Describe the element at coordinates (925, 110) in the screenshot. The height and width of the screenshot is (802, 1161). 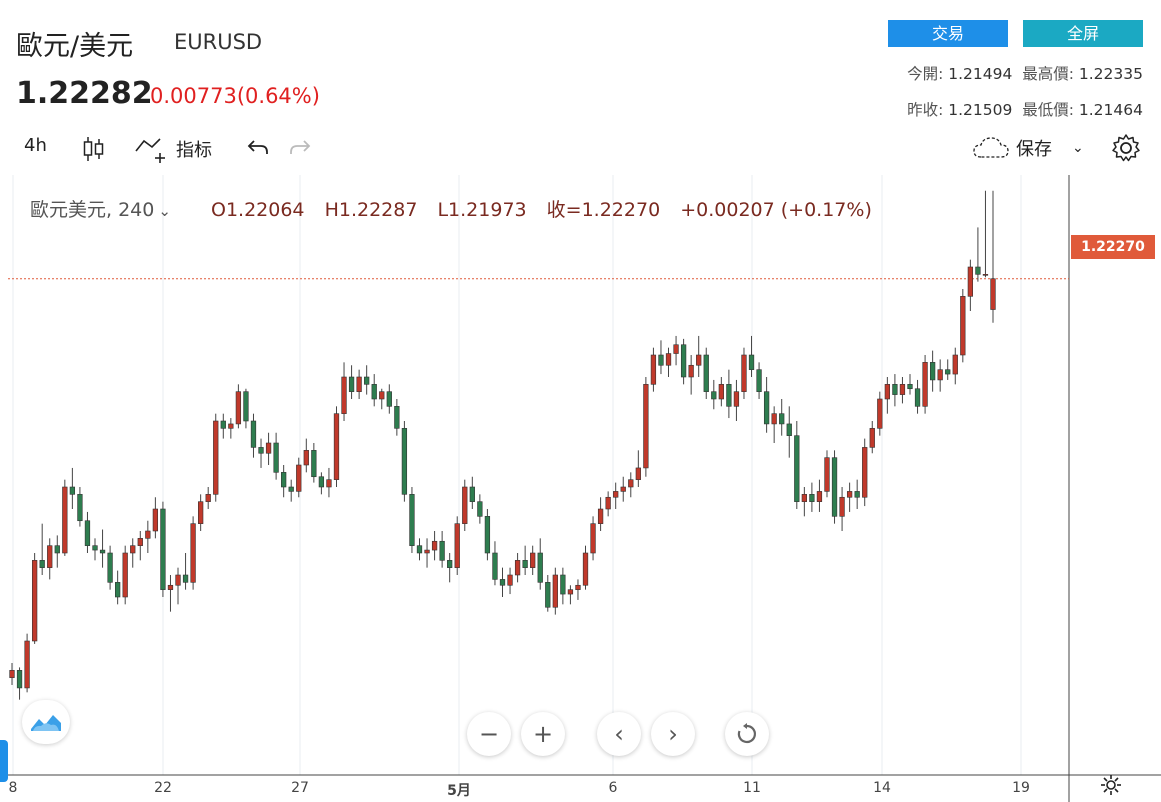
I see `prev-close-label: 昨收:` at that location.